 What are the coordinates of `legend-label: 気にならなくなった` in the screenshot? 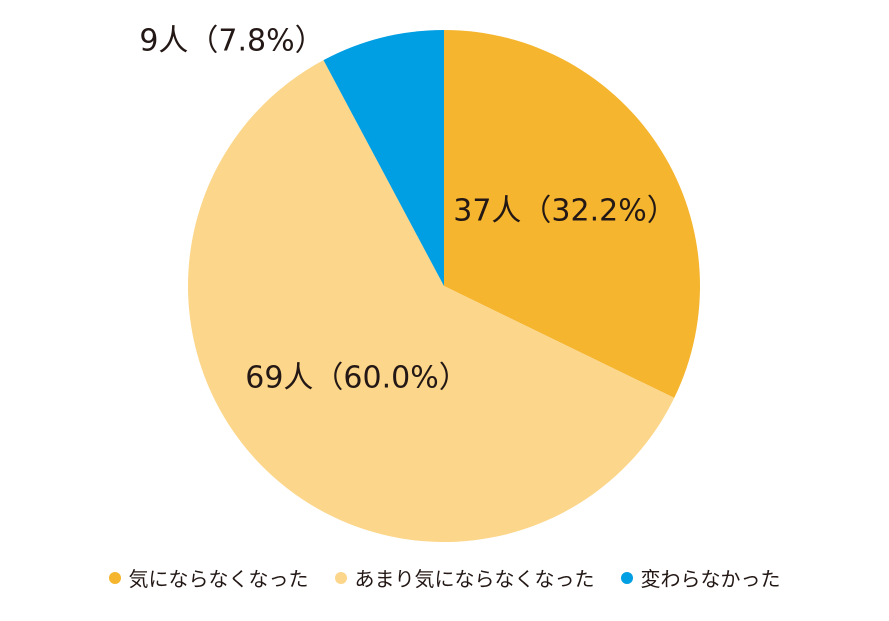 It's located at (218, 579).